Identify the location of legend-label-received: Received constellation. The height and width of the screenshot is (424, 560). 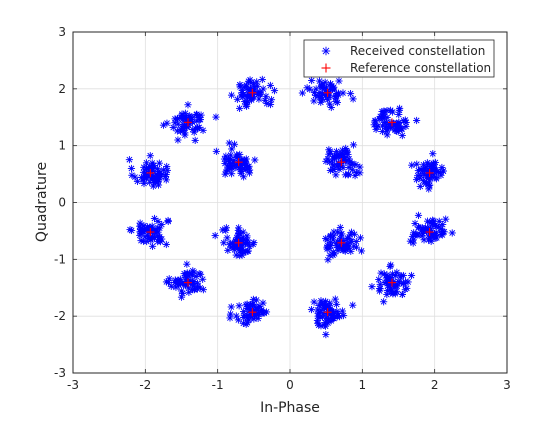
(417, 51).